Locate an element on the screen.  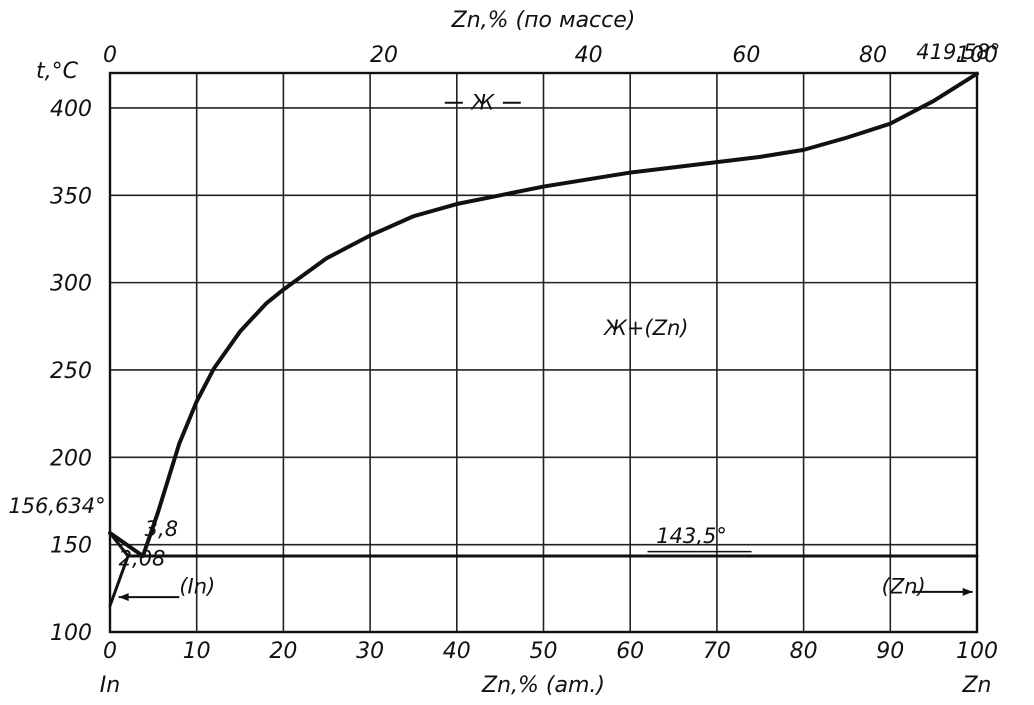
arrow-zn-head is located at coordinates (967, 591).